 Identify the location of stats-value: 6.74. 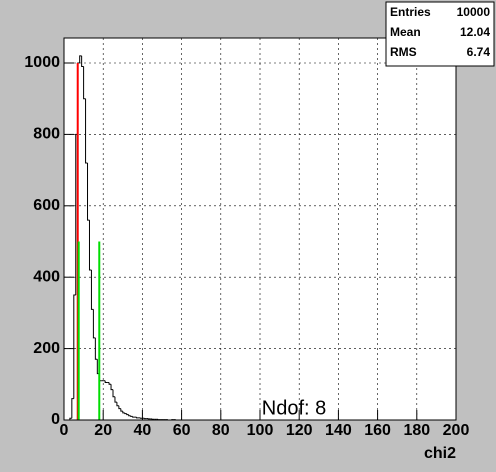
(479, 52).